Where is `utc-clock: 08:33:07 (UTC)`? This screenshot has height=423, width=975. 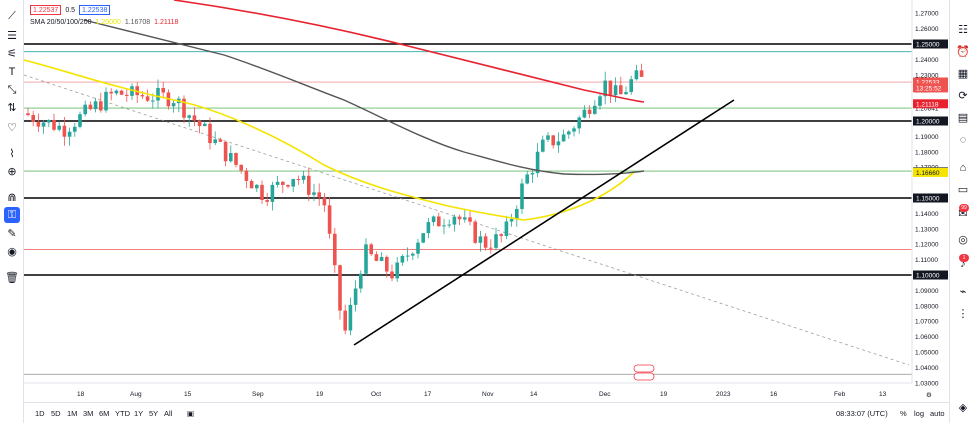
utc-clock: 08:33:07 (UTC) is located at coordinates (862, 413).